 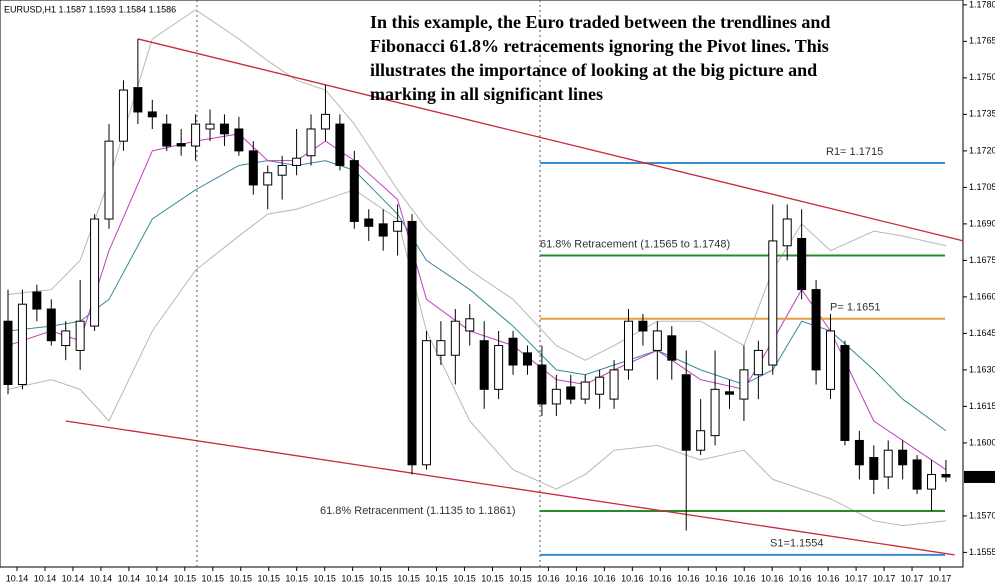 What do you see at coordinates (486, 94) in the screenshot?
I see `annotation-line: marking in all significant lines` at bounding box center [486, 94].